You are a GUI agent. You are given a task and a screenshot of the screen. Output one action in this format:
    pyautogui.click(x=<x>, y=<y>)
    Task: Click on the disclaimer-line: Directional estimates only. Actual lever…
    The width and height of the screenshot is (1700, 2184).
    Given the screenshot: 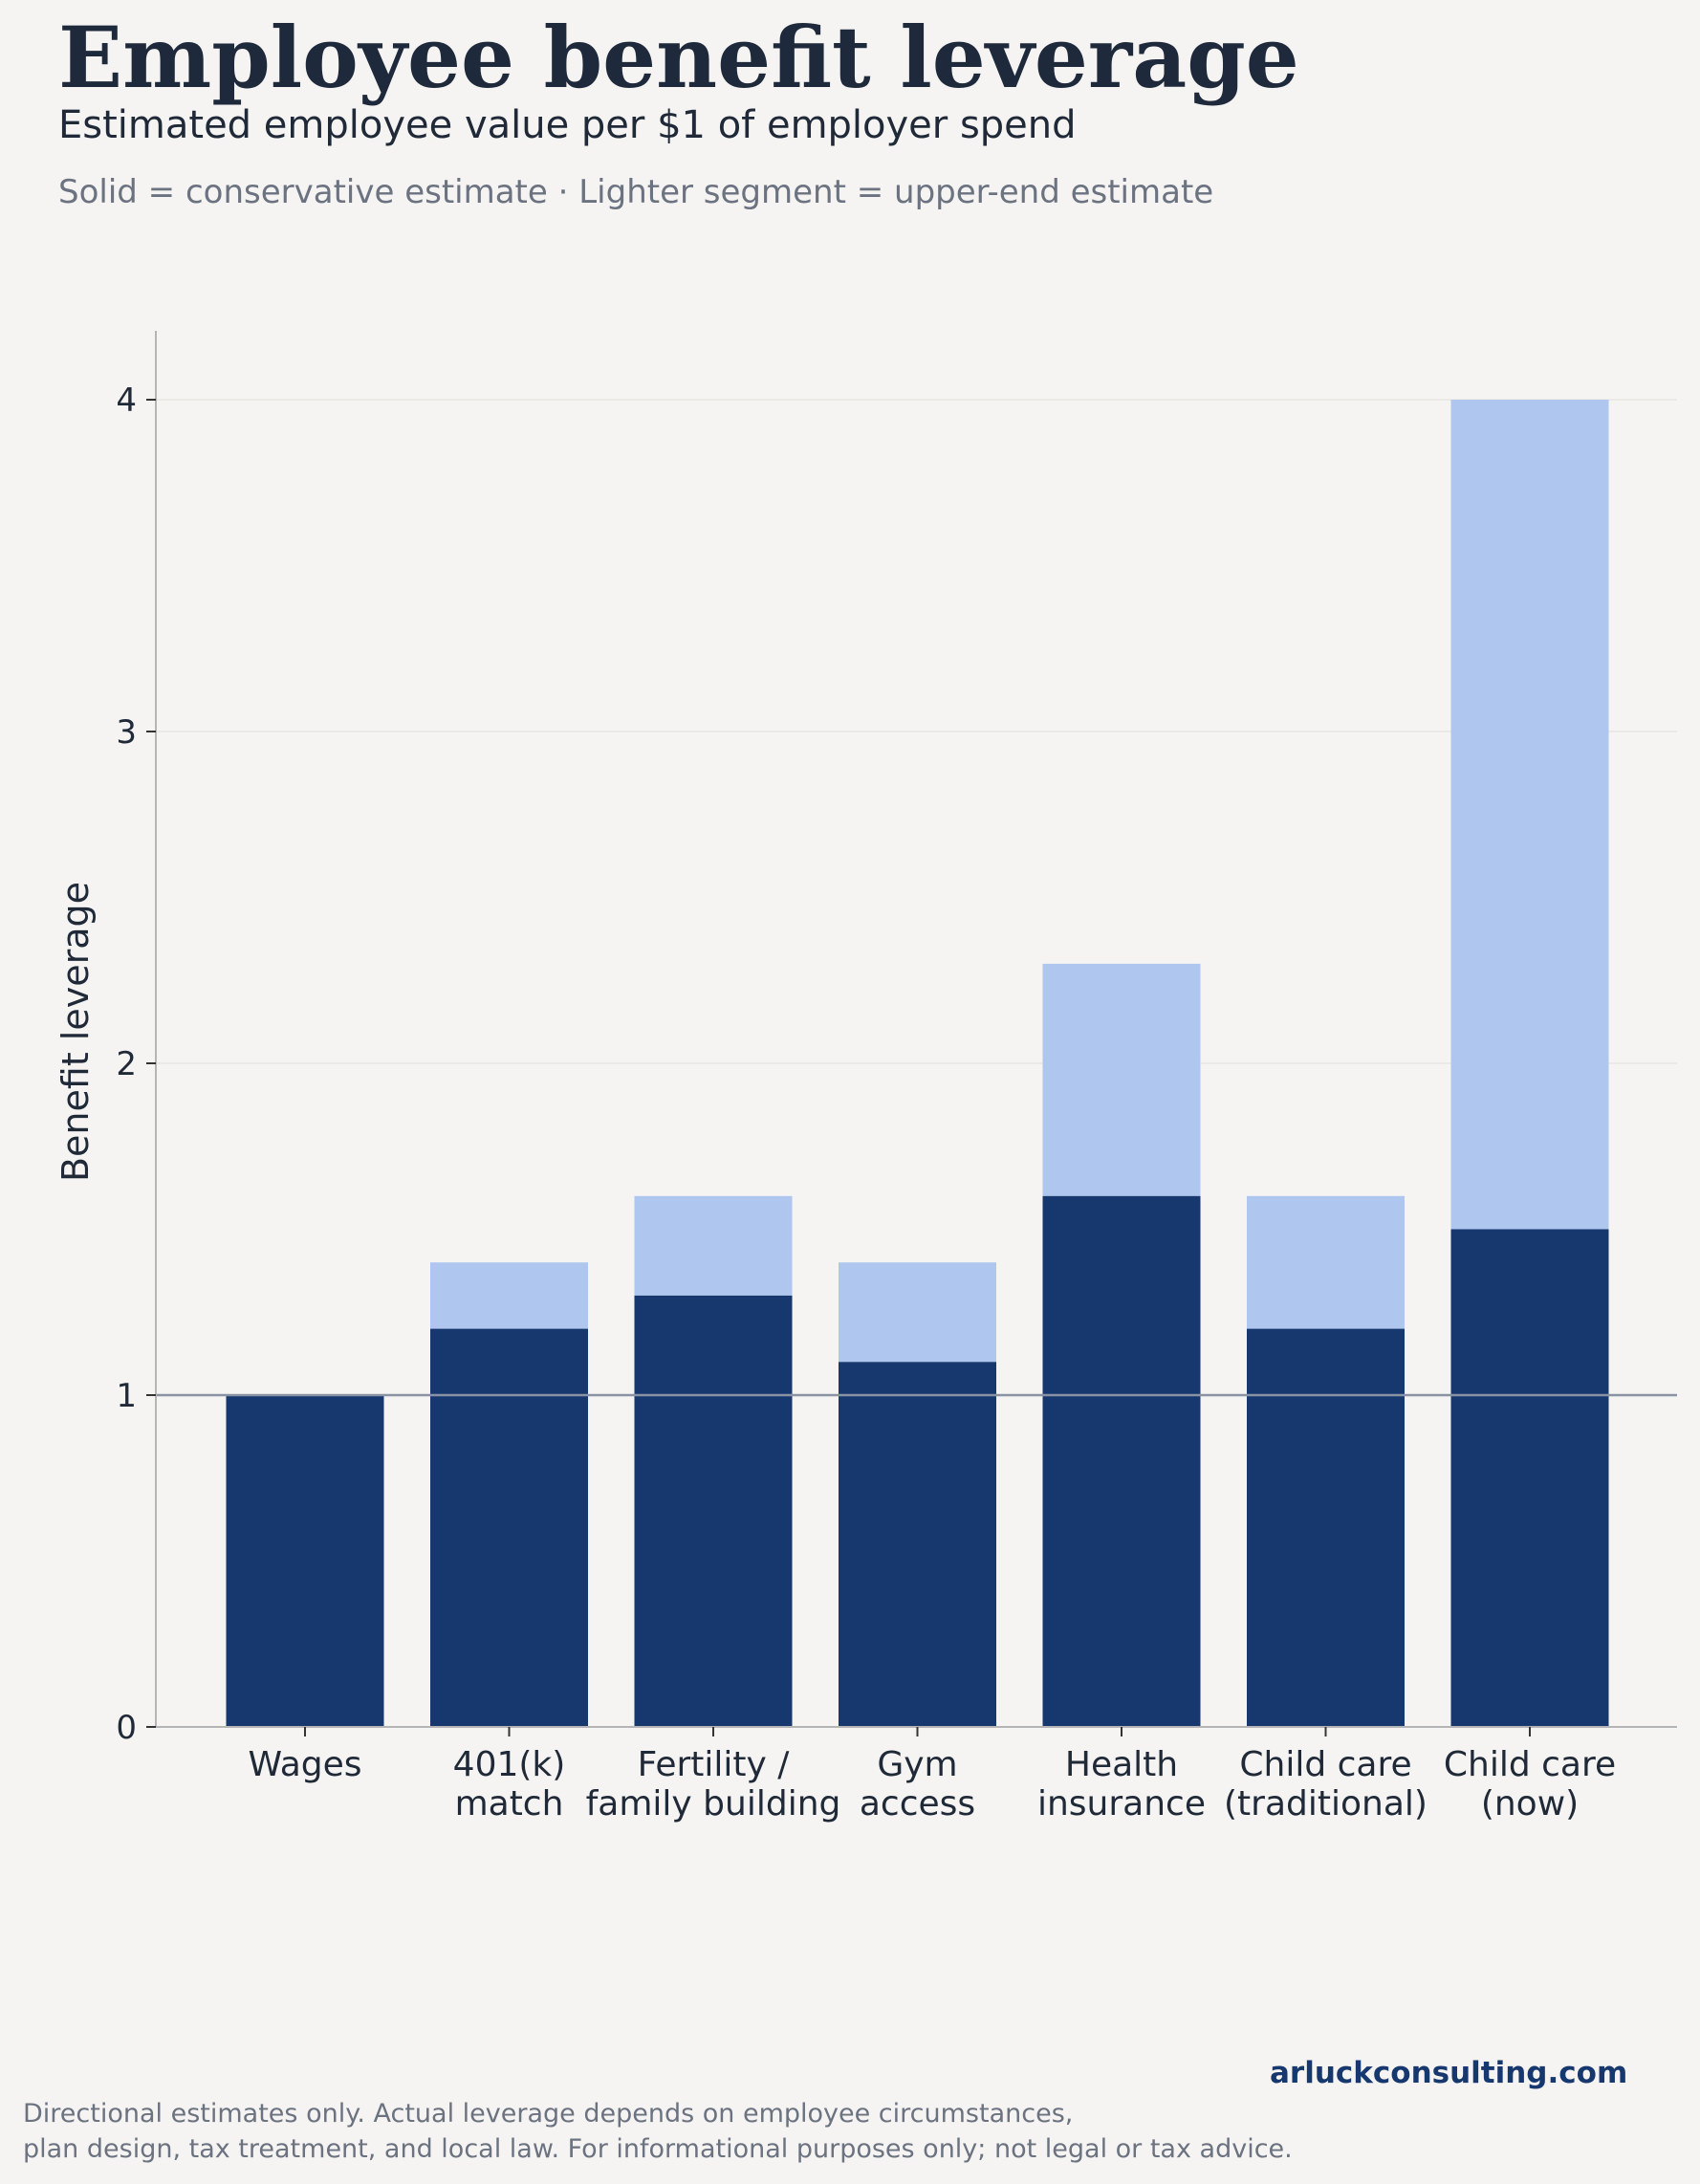 What is the action you would take?
    pyautogui.click(x=548, y=2114)
    